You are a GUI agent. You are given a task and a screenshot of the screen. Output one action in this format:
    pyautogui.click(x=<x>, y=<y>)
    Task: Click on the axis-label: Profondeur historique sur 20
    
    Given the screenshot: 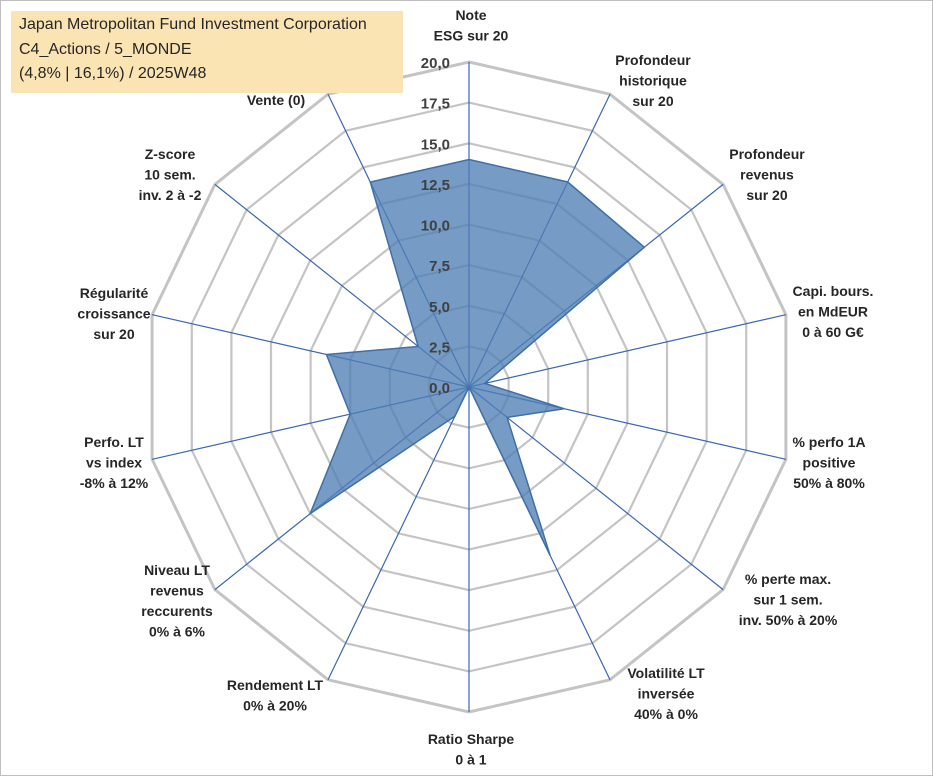 What is the action you would take?
    pyautogui.click(x=653, y=80)
    